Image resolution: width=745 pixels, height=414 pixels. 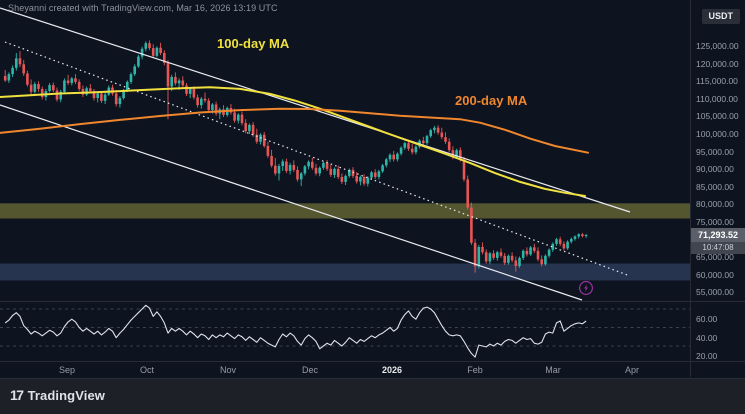 What do you see at coordinates (717, 81) in the screenshot?
I see `price-axis-label: 115,000.00` at bounding box center [717, 81].